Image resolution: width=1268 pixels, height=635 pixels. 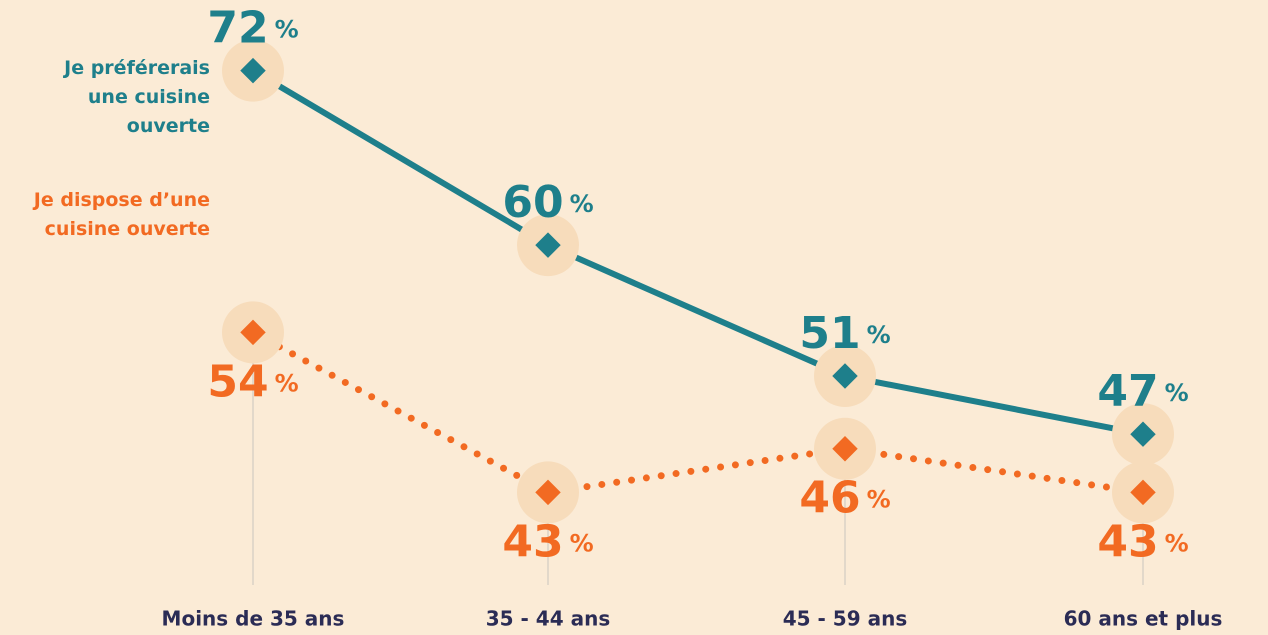 What do you see at coordinates (829, 498) in the screenshot?
I see `value-number: 46` at bounding box center [829, 498].